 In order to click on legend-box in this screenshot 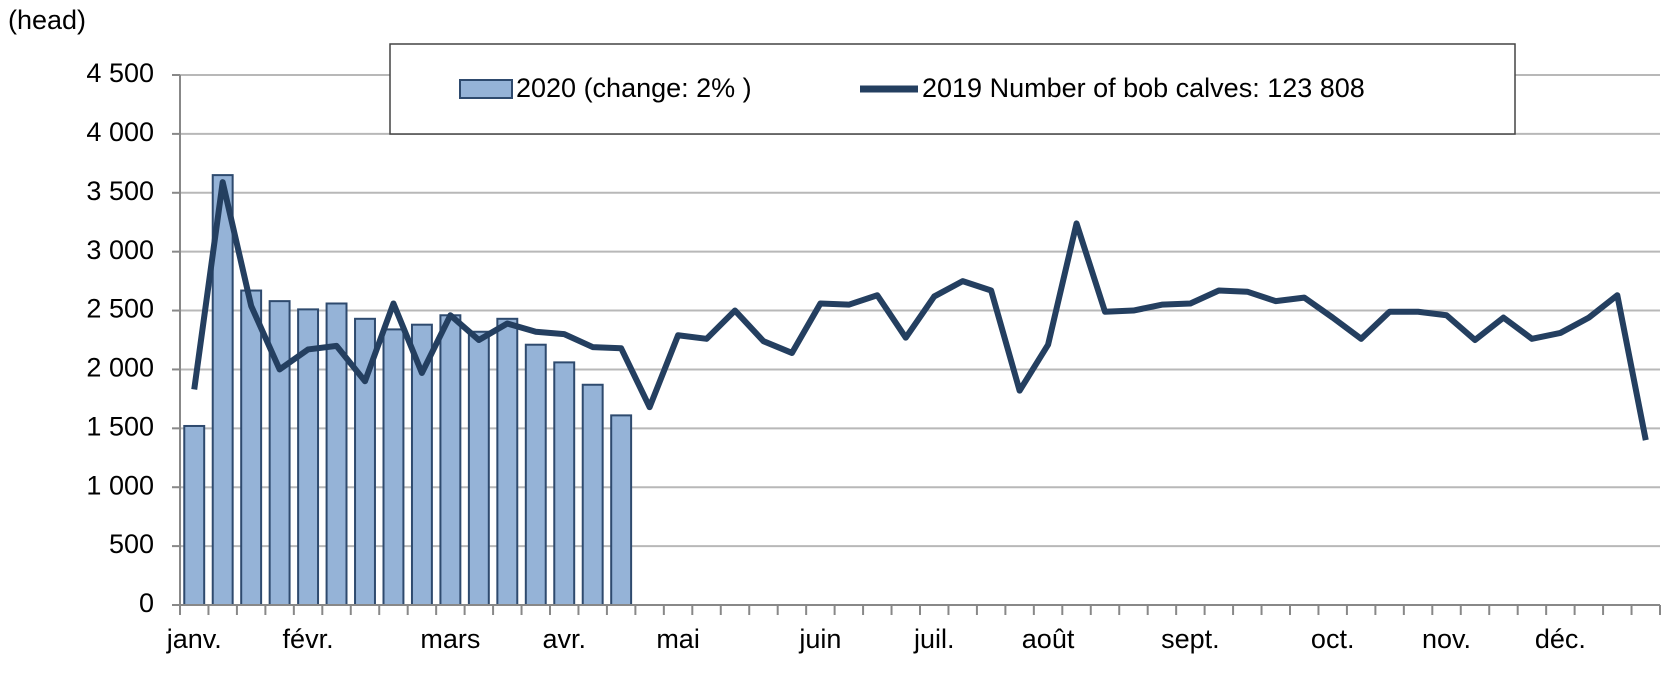, I will do `click(952, 89)`.